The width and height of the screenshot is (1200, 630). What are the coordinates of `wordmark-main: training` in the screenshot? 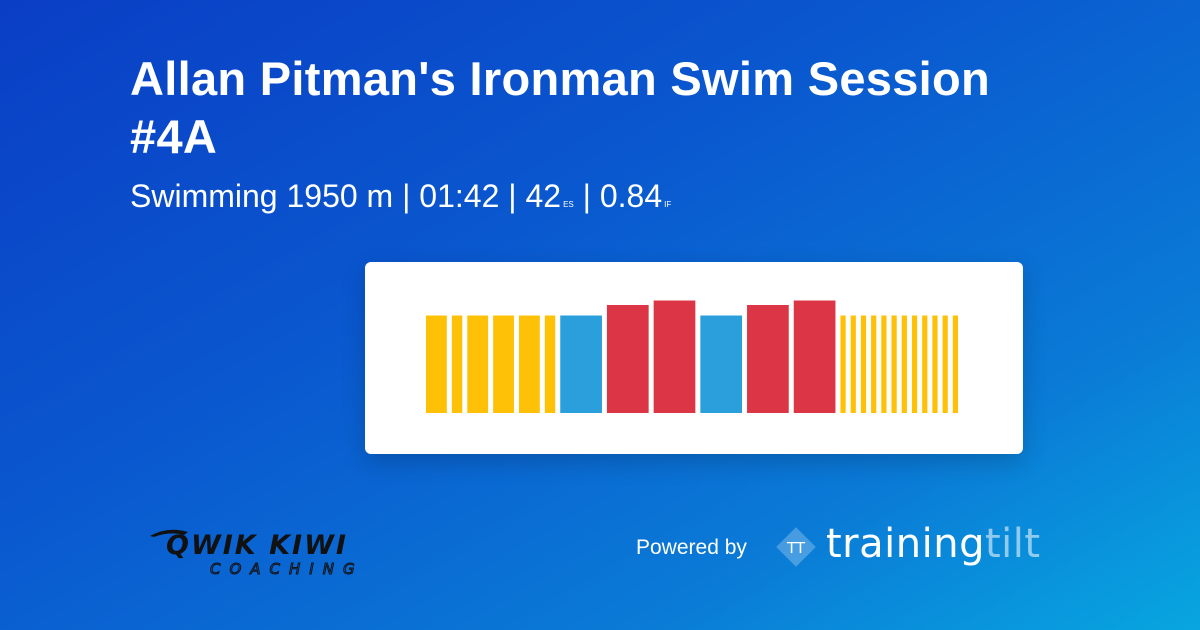 It's located at (905, 544).